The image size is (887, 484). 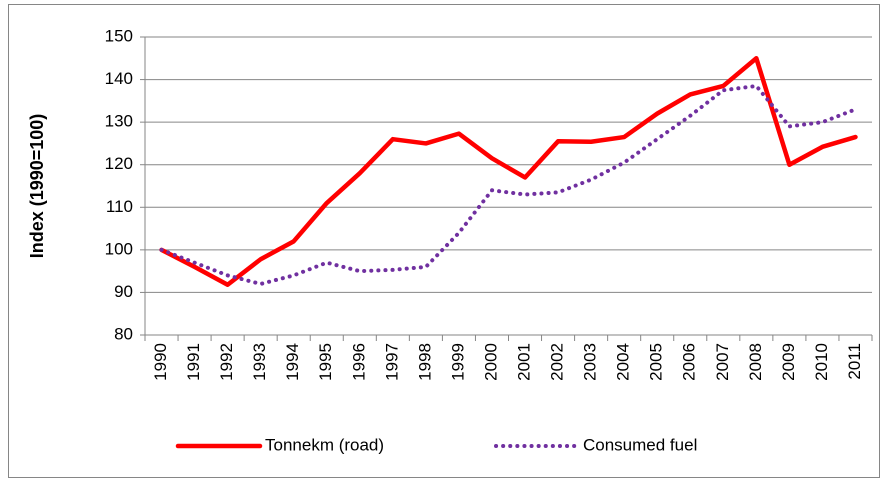 What do you see at coordinates (123, 291) in the screenshot?
I see `y-tick-label: 90` at bounding box center [123, 291].